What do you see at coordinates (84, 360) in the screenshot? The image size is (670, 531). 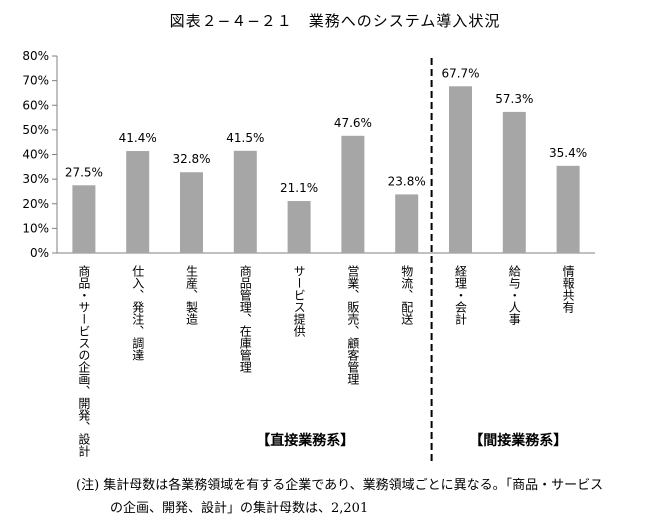 I see `category-label: 商品・サービスの企画、開発、設計` at bounding box center [84, 360].